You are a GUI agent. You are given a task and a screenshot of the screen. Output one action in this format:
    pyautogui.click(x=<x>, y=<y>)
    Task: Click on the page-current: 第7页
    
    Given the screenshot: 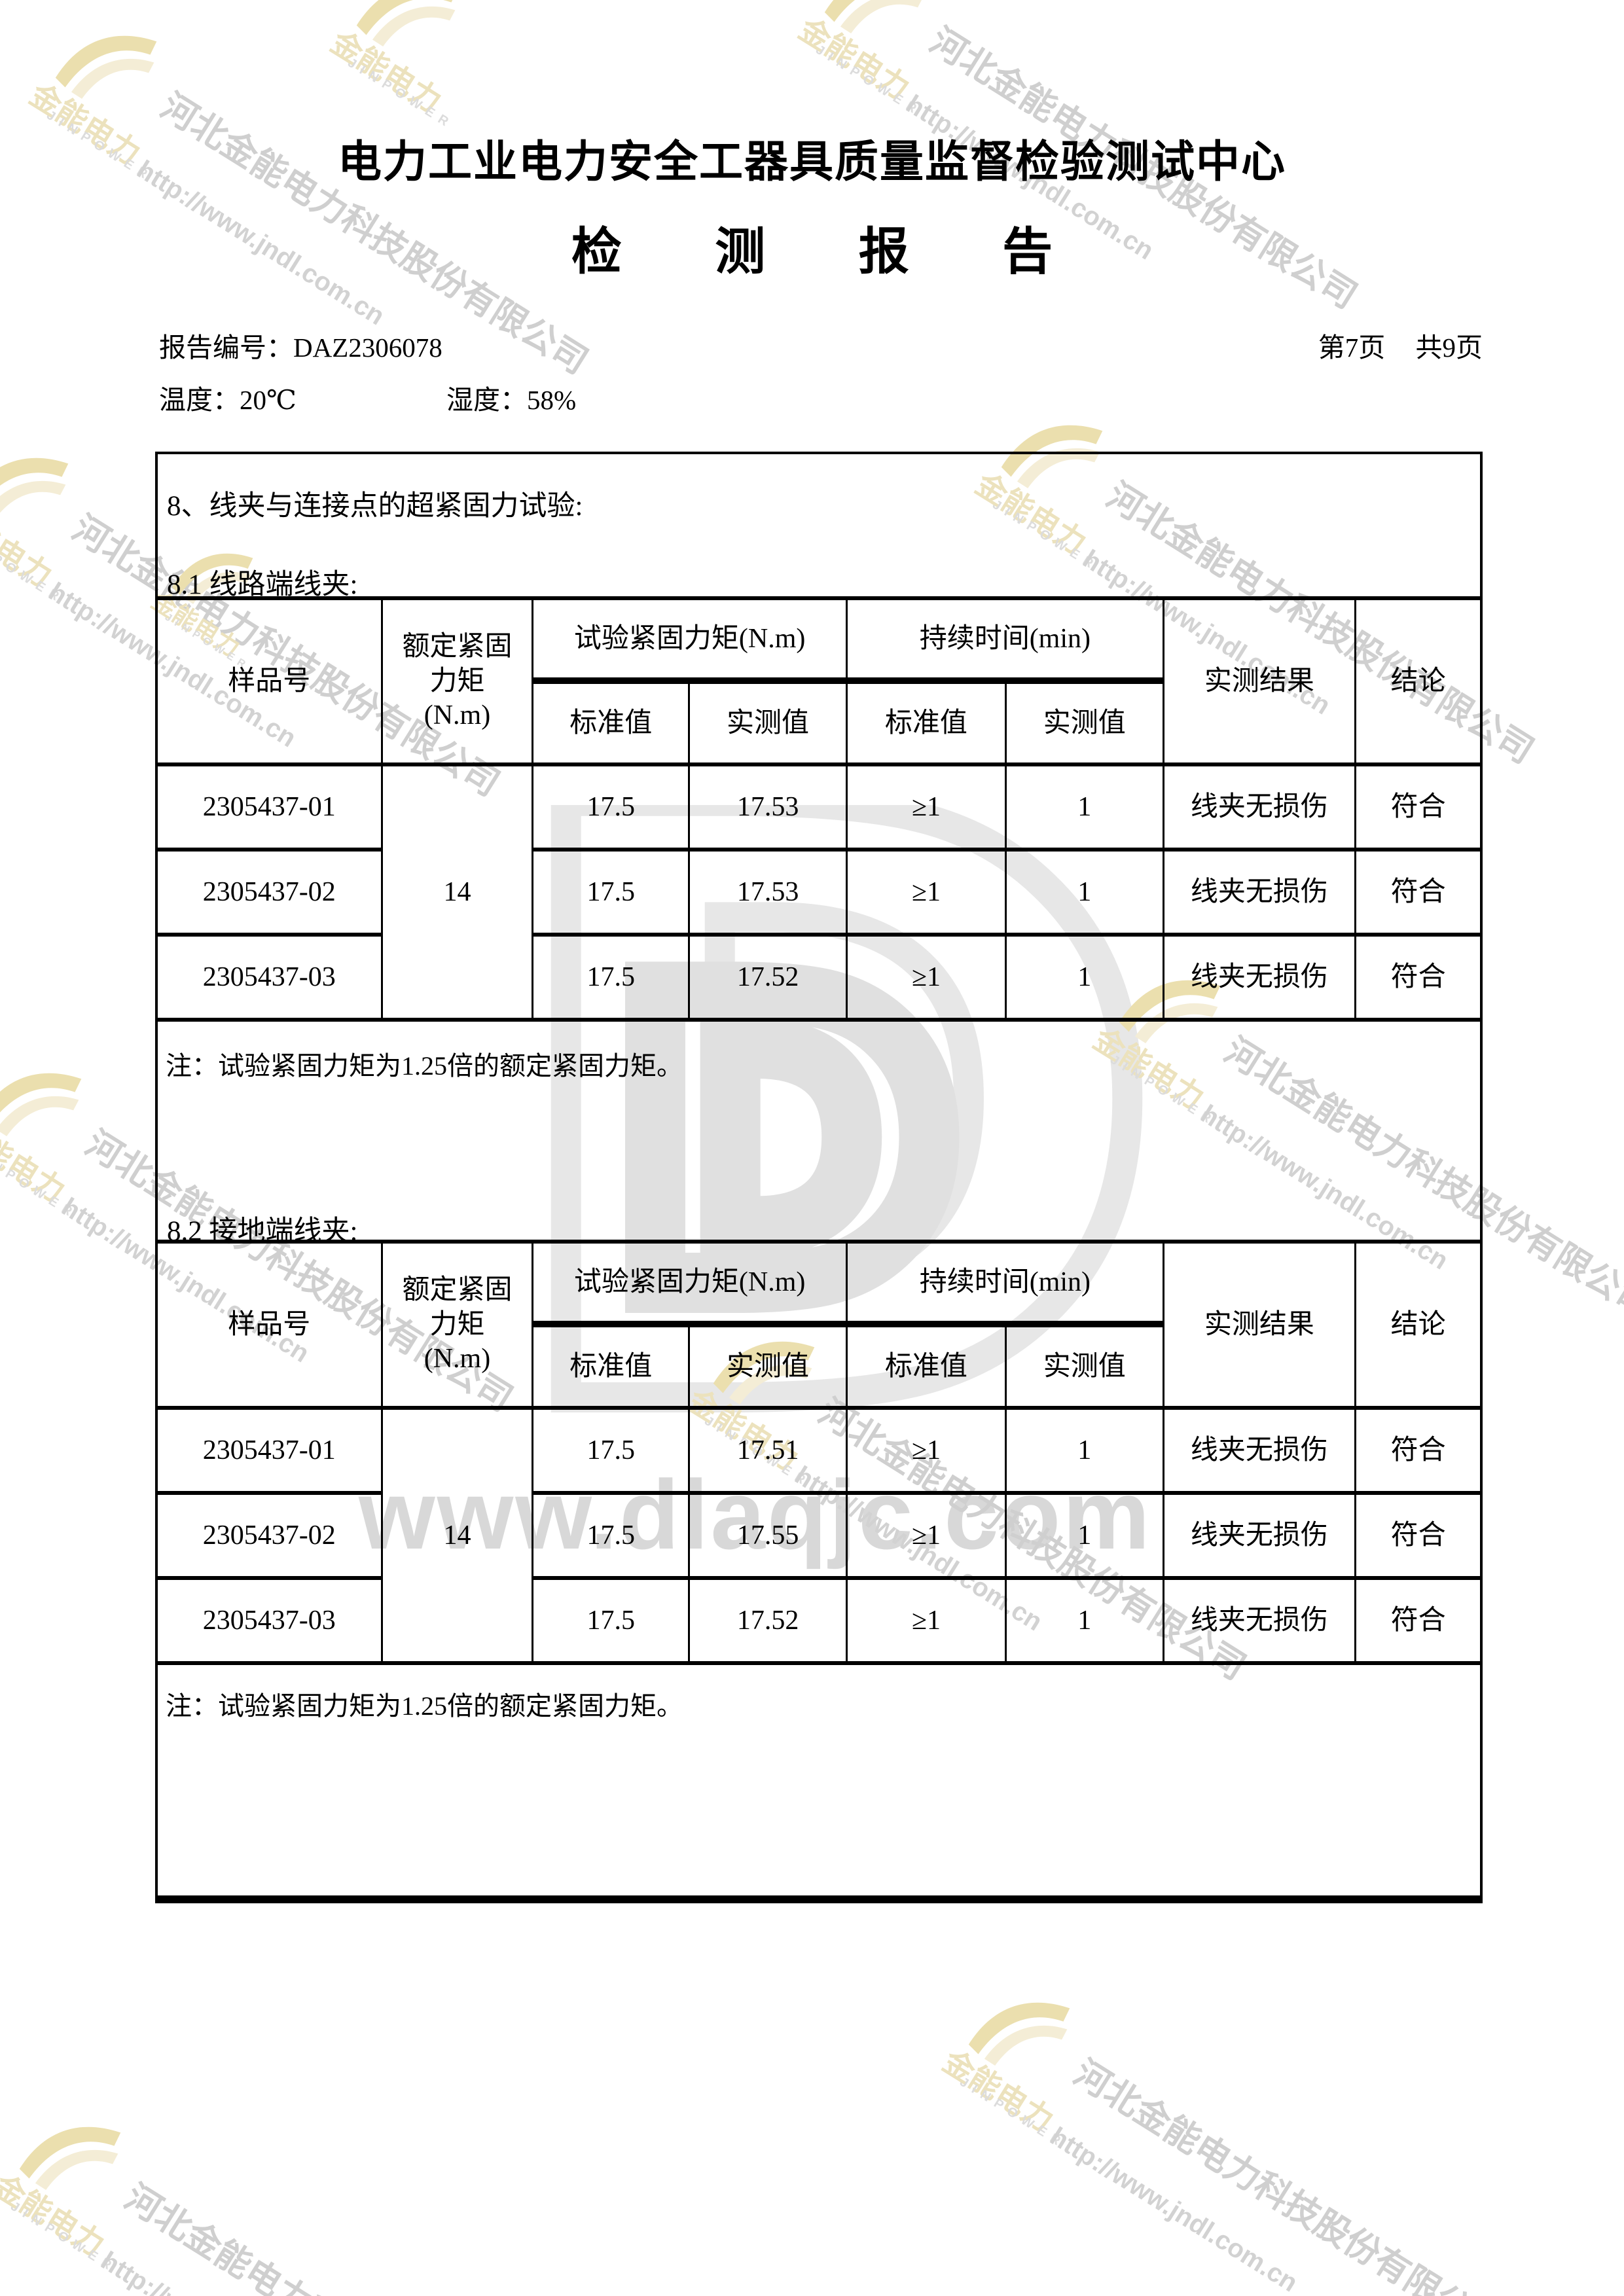 What is the action you would take?
    pyautogui.click(x=1352, y=347)
    